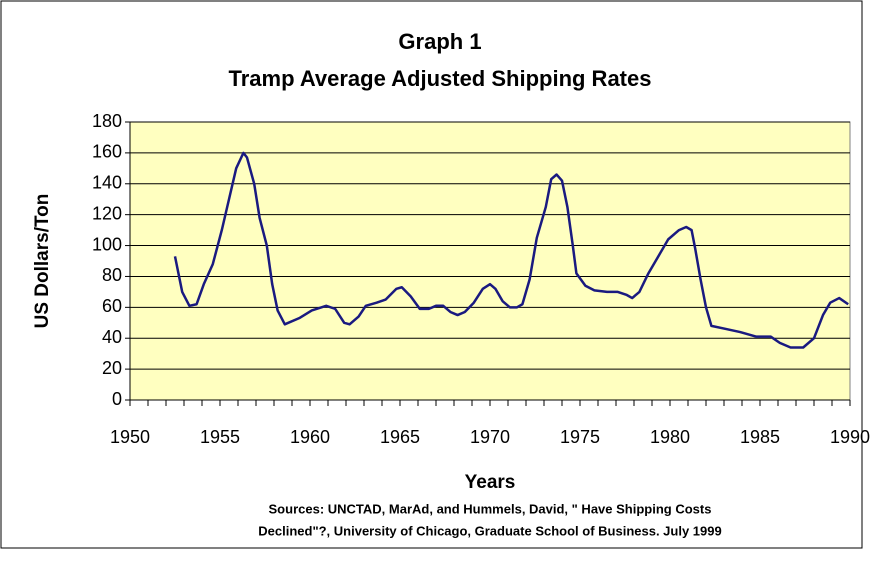 Image resolution: width=870 pixels, height=561 pixels. I want to click on x-tick-label: 1980, so click(670, 437).